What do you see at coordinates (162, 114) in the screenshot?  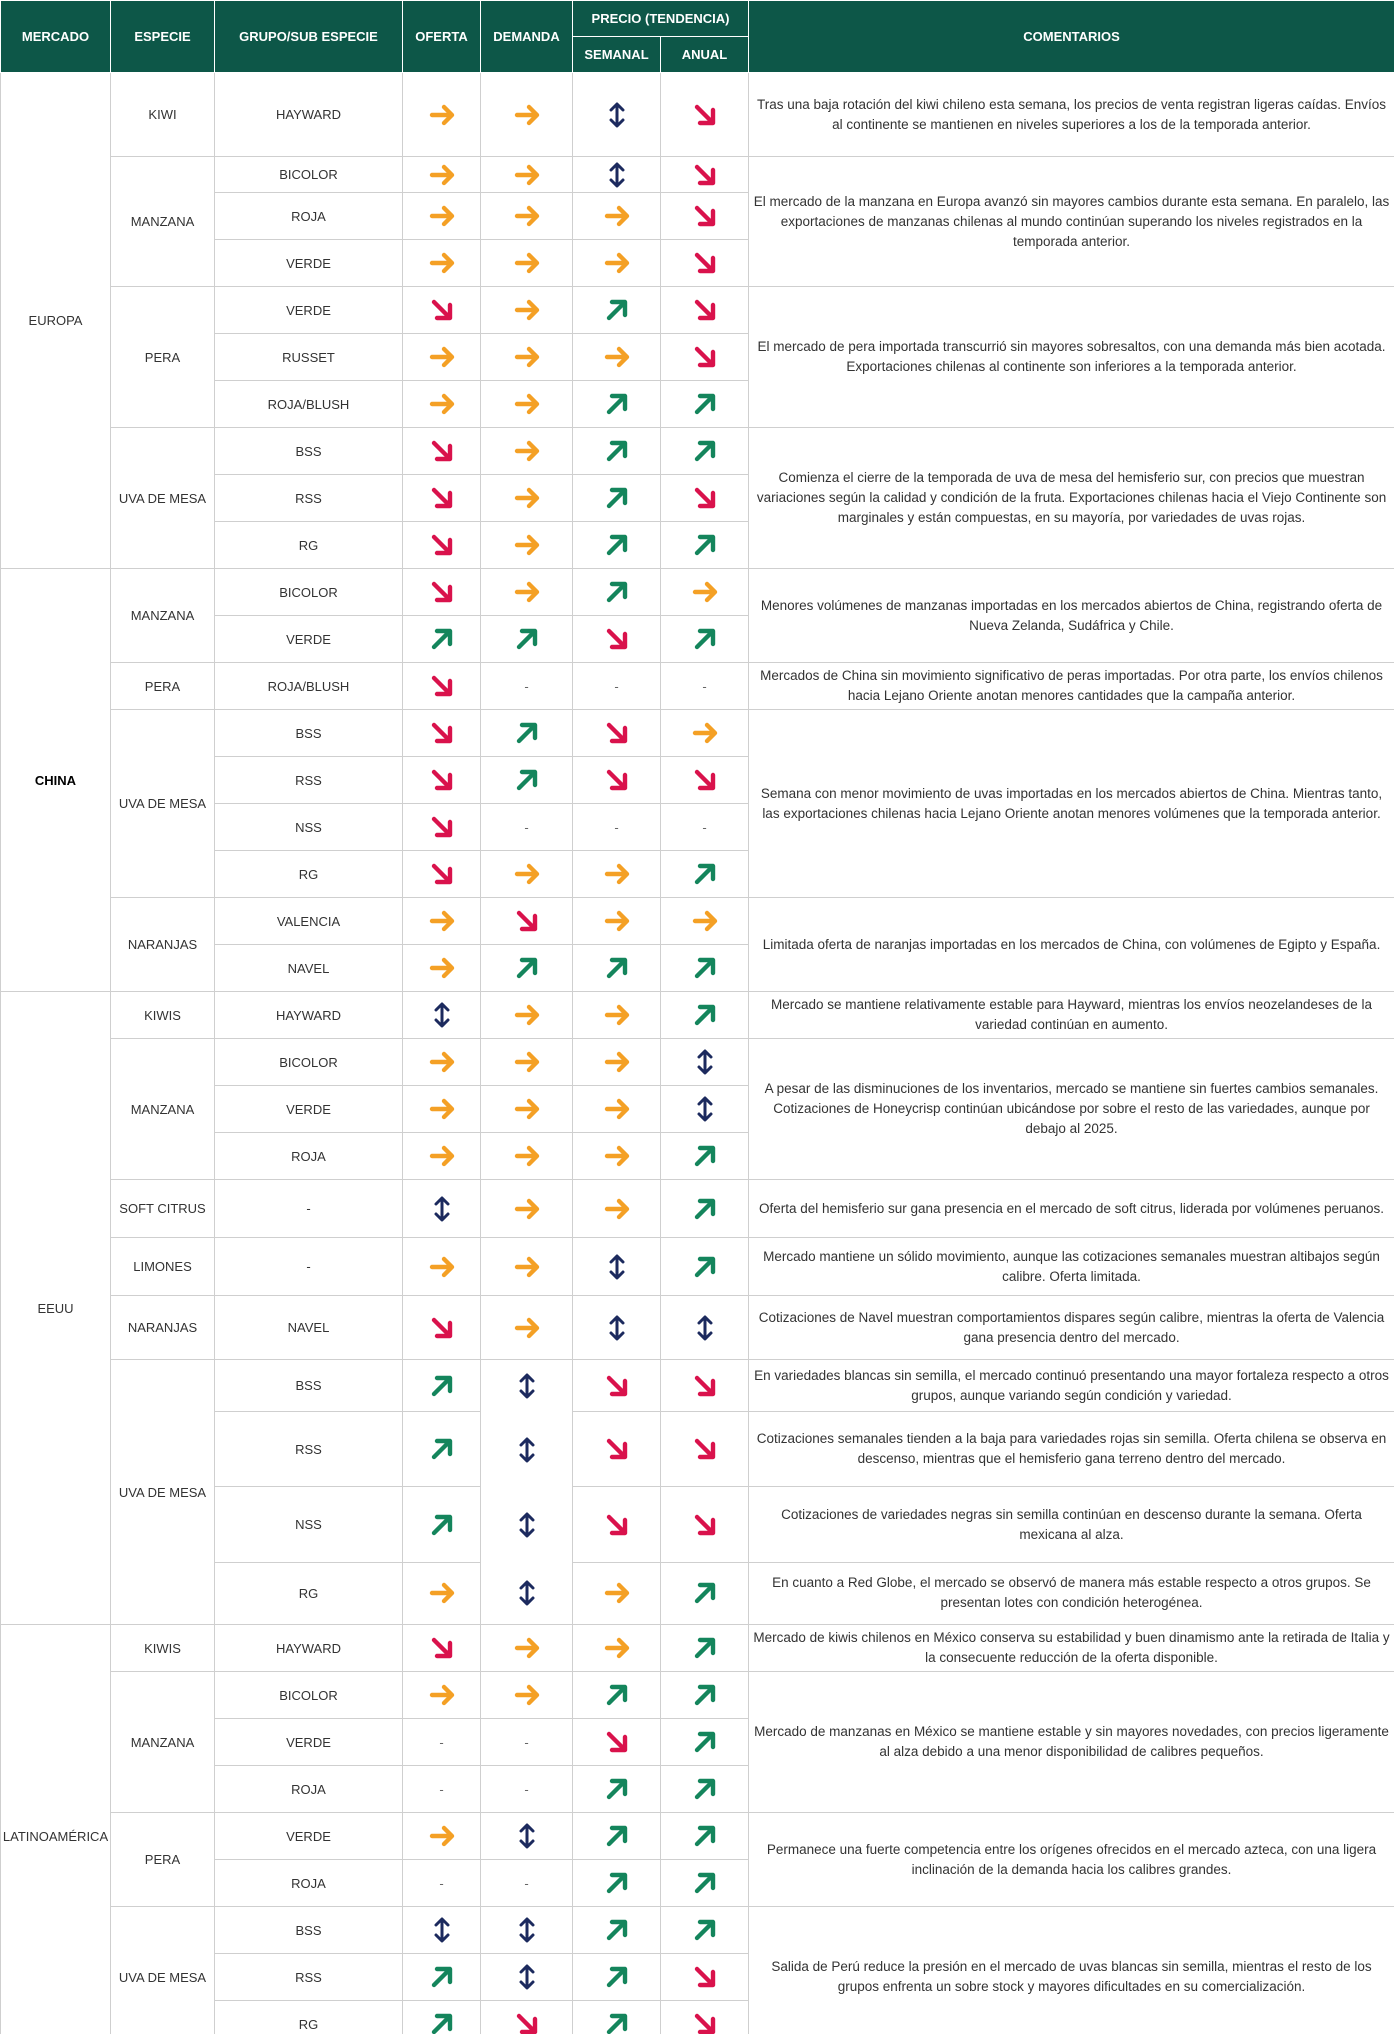 I see `species-cell: KIWI` at bounding box center [162, 114].